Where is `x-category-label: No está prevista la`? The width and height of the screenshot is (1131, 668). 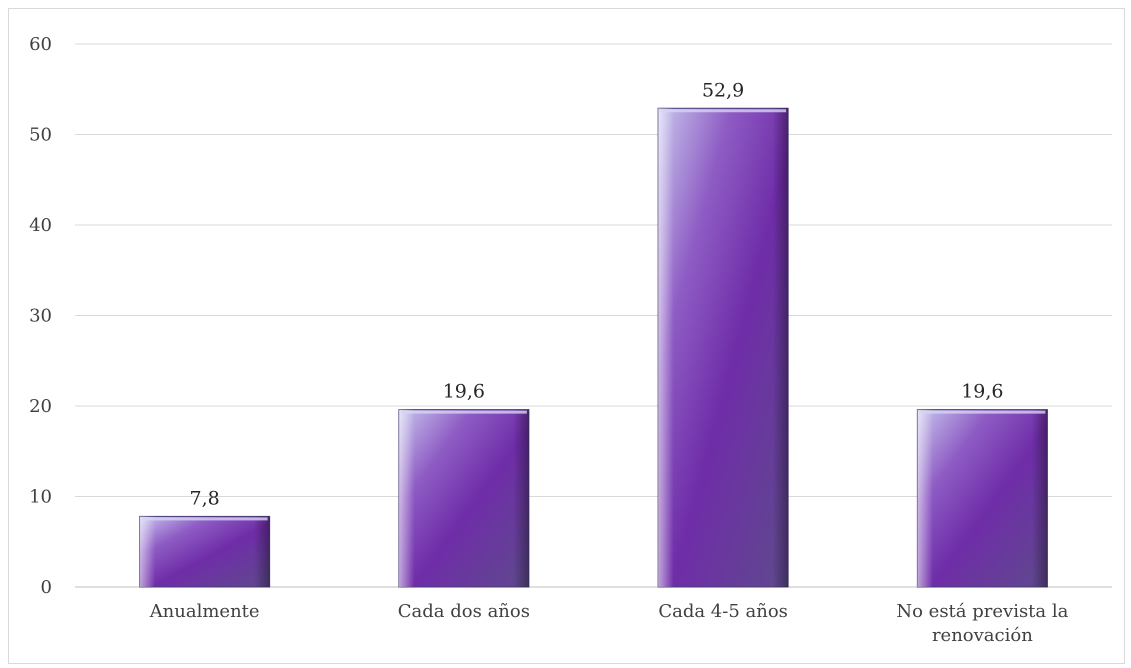
x-category-label: No está prevista la is located at coordinates (982, 611).